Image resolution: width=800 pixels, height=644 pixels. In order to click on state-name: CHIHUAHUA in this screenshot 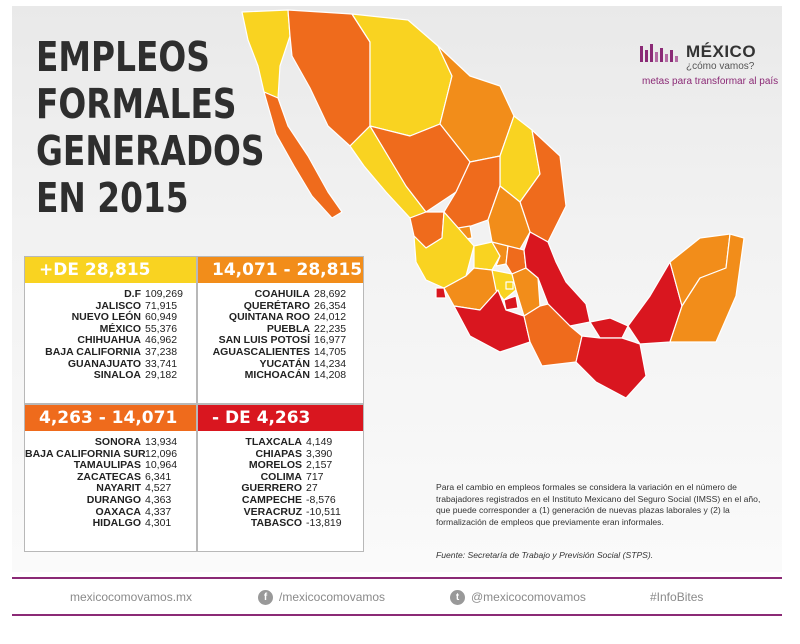, I will do `click(109, 340)`.